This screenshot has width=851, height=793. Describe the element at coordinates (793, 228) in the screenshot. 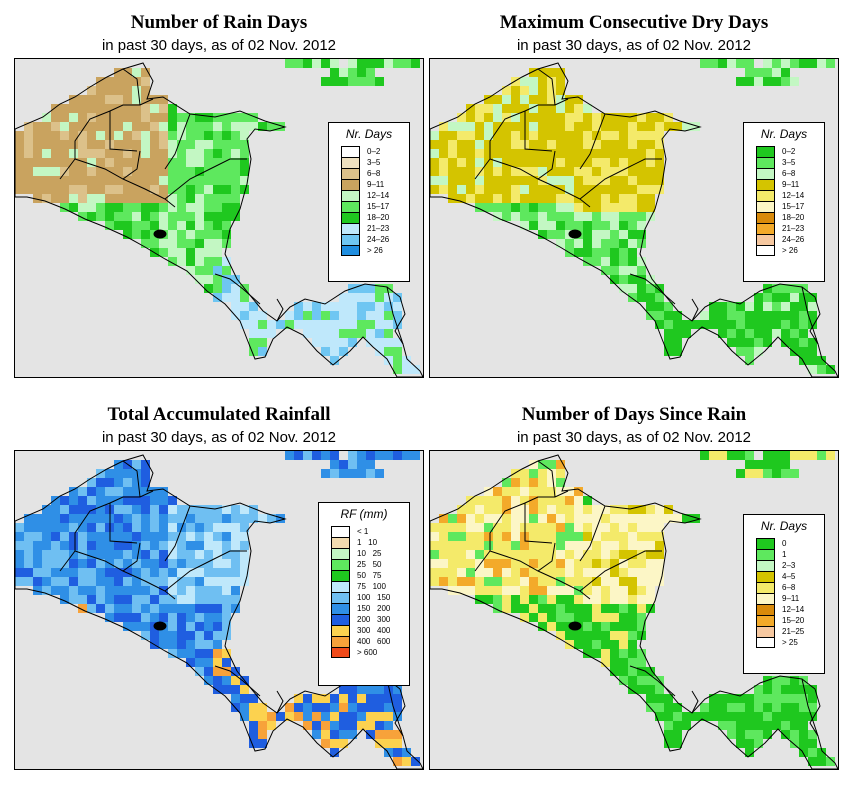

I see `legend-label: 21–23` at that location.